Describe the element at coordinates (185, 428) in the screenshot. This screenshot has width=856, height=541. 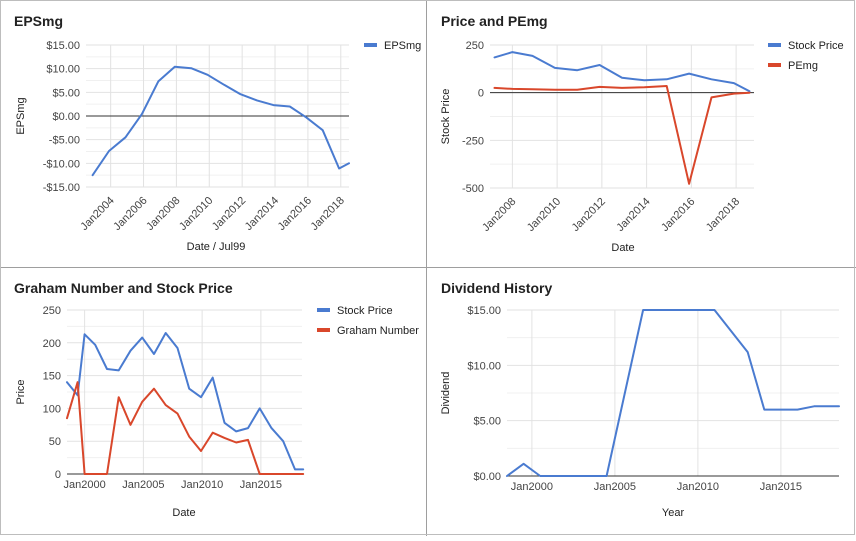
I see `series-line-graham-number` at that location.